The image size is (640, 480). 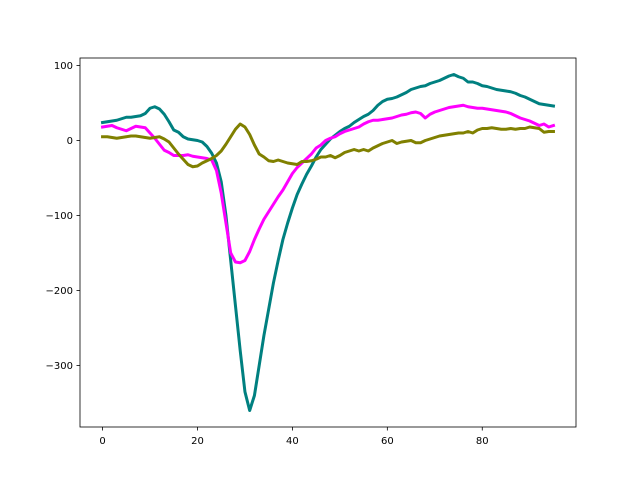 I want to click on x-tick-label: 40, so click(x=292, y=441).